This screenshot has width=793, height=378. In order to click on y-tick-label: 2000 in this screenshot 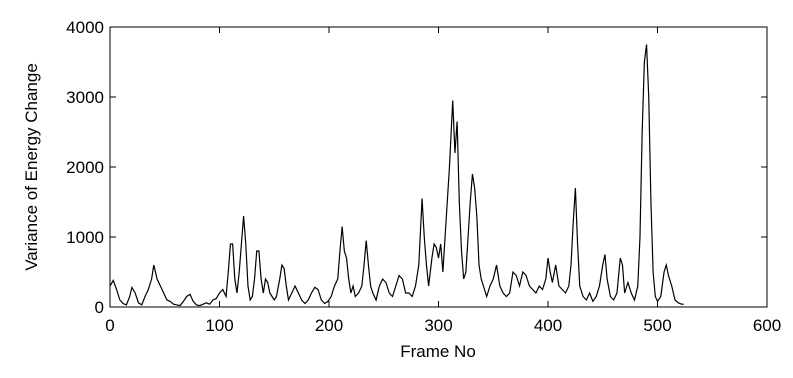, I will do `click(85, 167)`.